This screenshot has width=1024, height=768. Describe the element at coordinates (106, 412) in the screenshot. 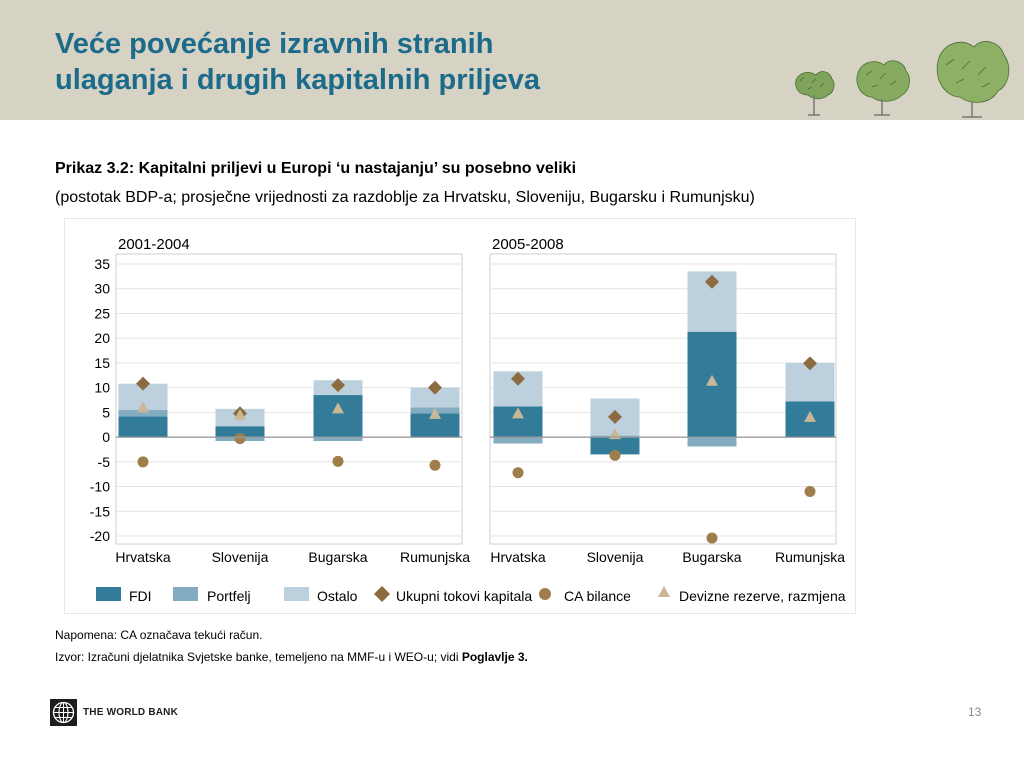

I see `y-tick-label: 5` at that location.